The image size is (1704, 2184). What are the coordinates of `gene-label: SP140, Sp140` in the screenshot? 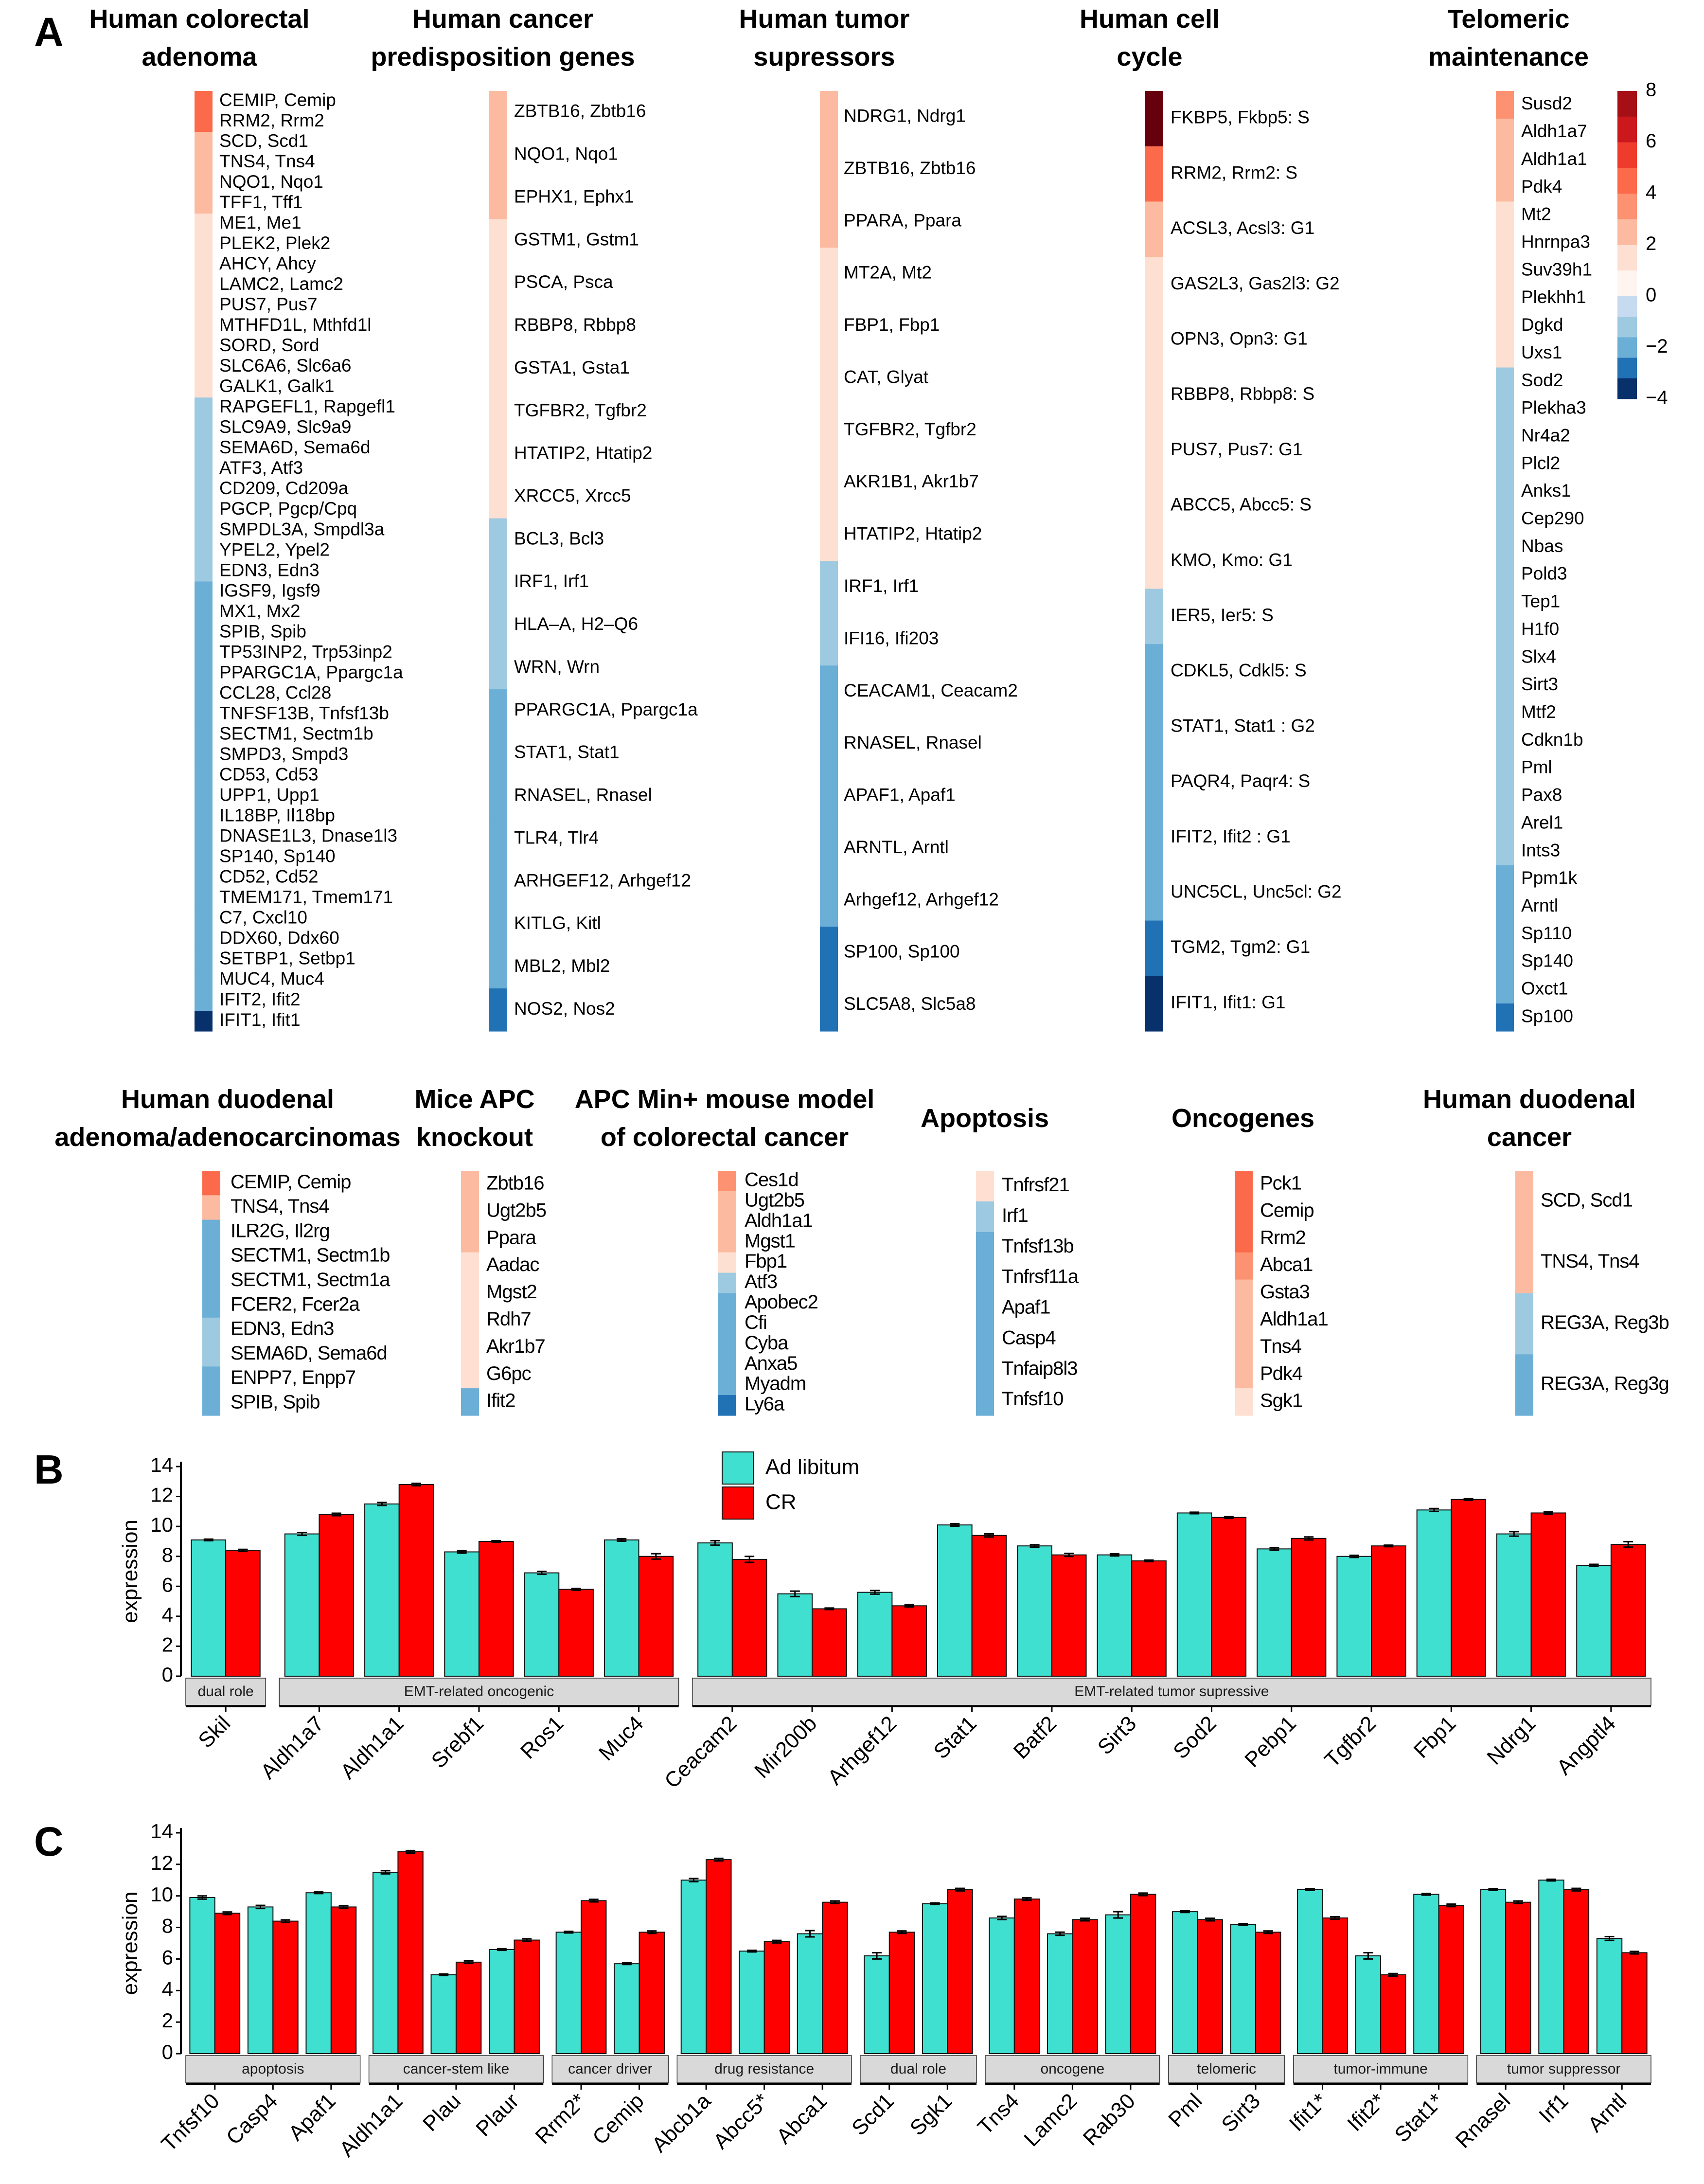 It's located at (277, 856).